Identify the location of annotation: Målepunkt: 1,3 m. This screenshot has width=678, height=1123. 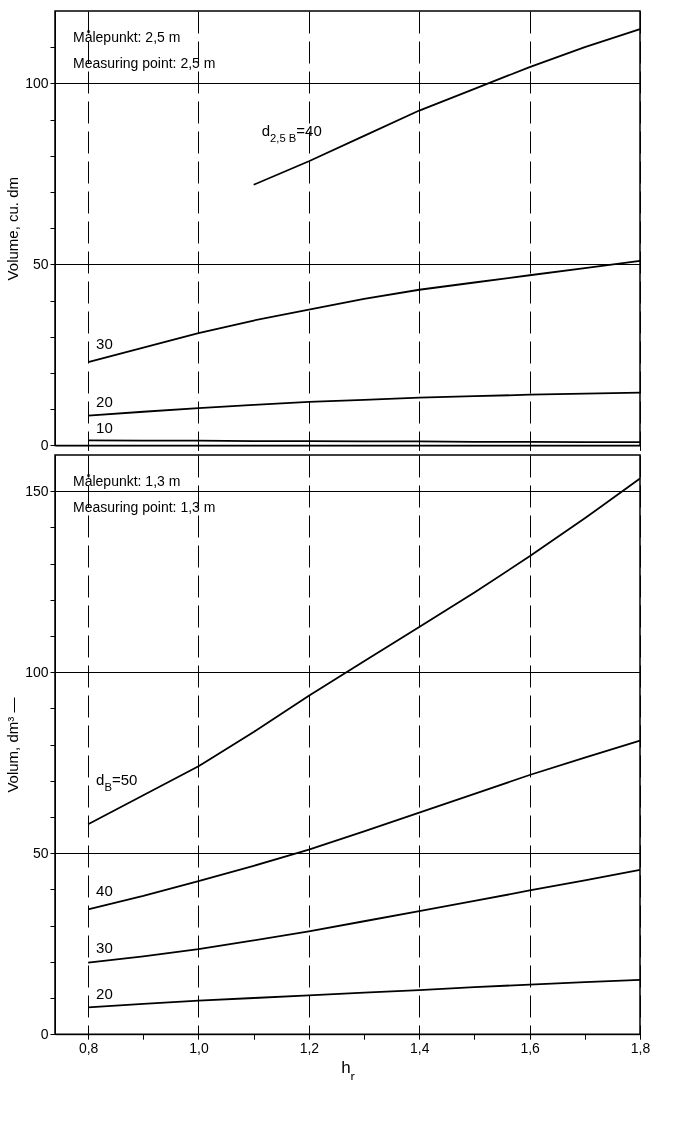
(127, 481).